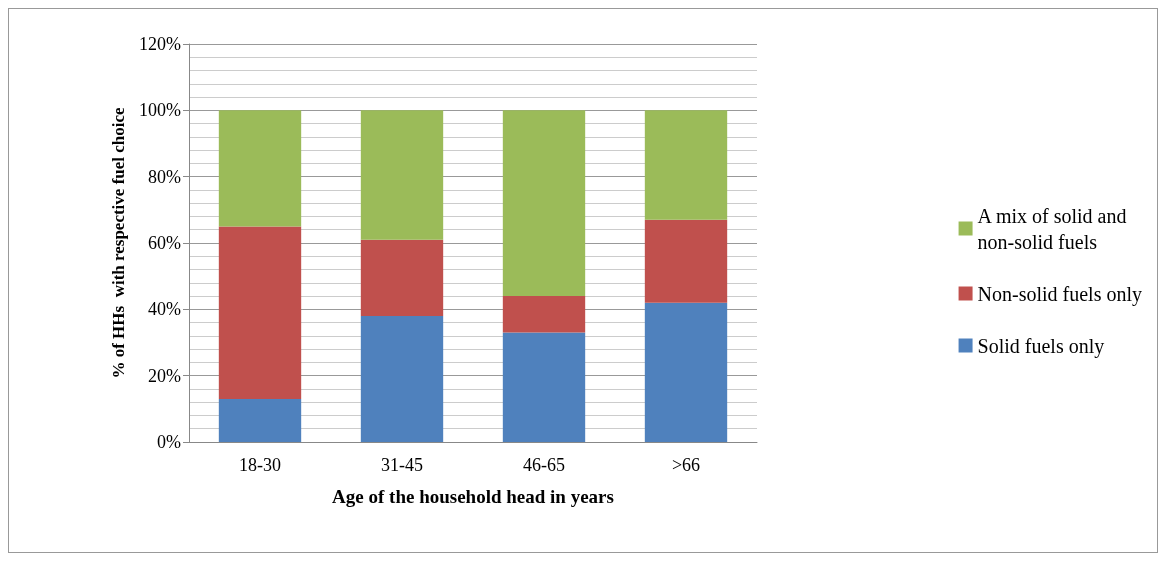 This screenshot has width=1172, height=566. Describe the element at coordinates (1052, 228) in the screenshot. I see `legend-label: A mix of solid and non-solid fuels` at that location.